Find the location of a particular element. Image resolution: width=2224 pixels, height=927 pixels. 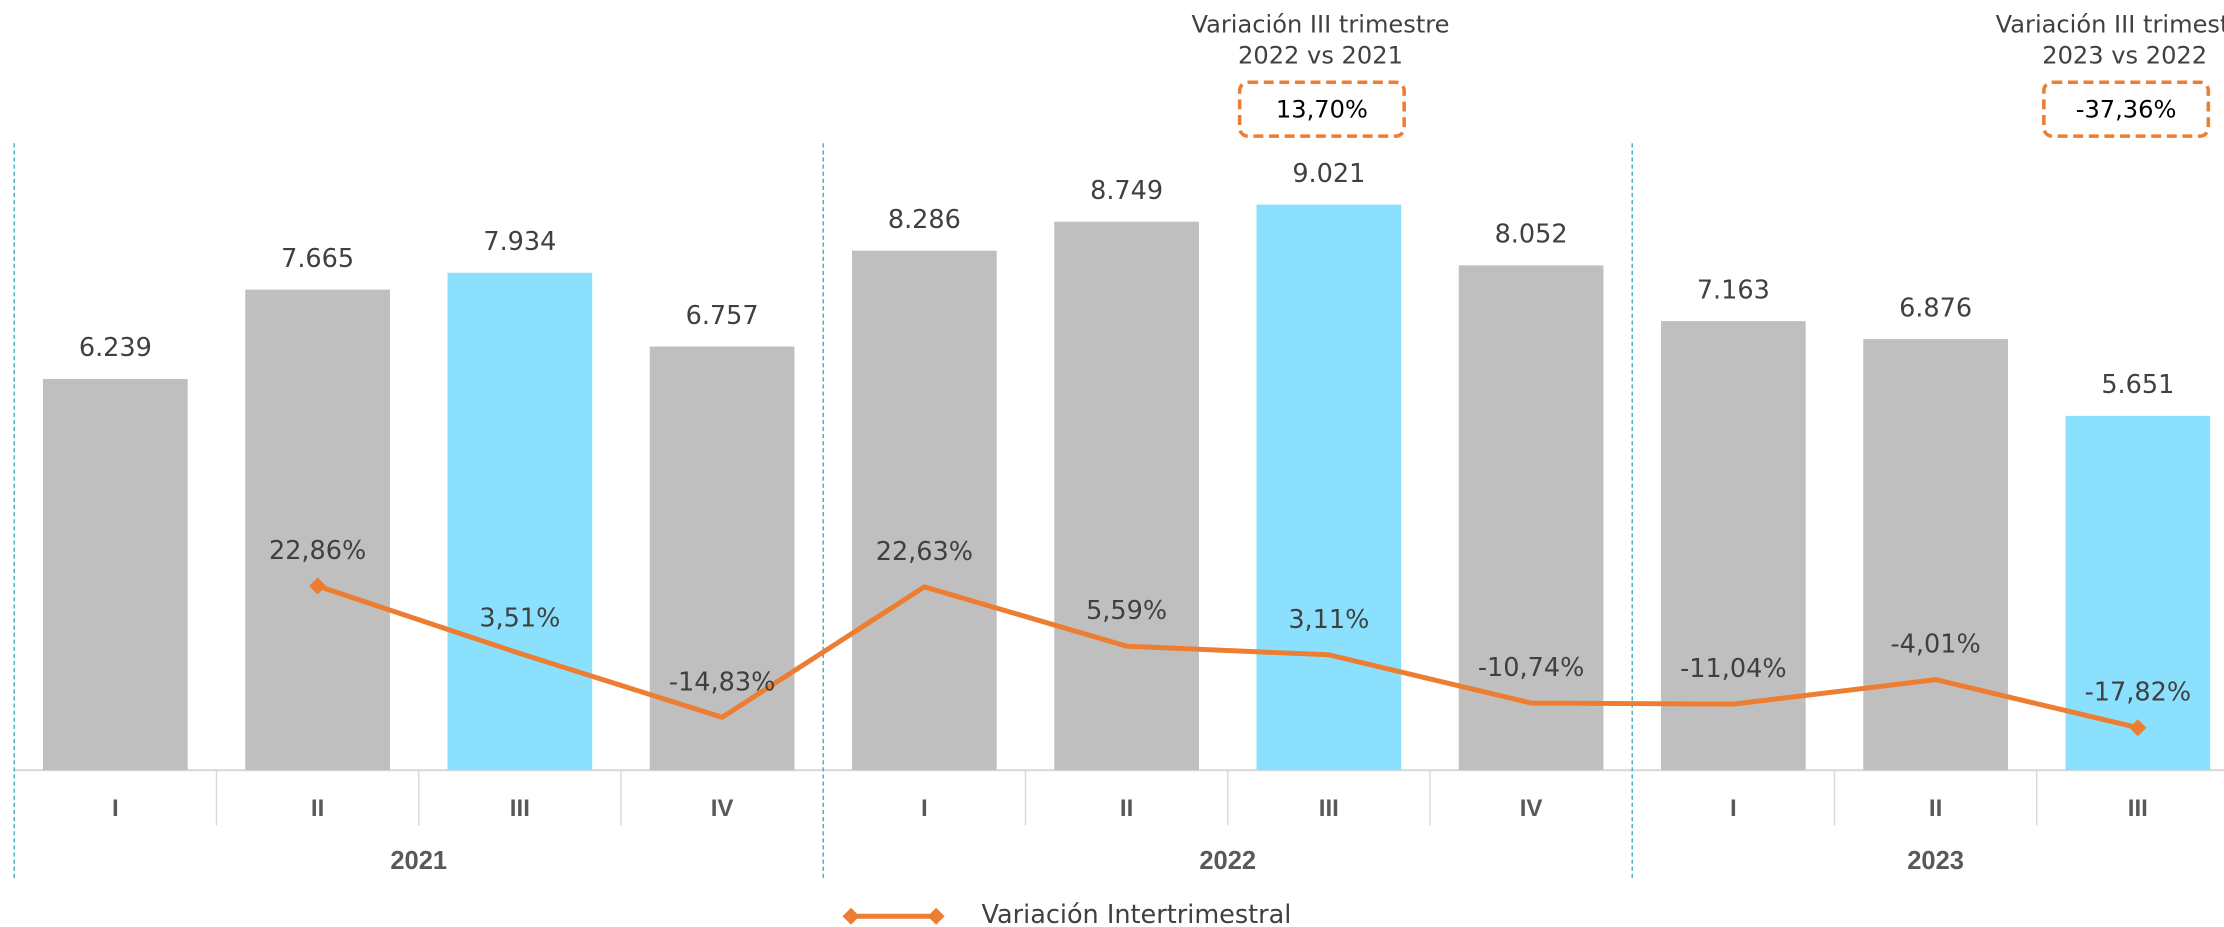

group-label: 2021 is located at coordinates (418, 861).